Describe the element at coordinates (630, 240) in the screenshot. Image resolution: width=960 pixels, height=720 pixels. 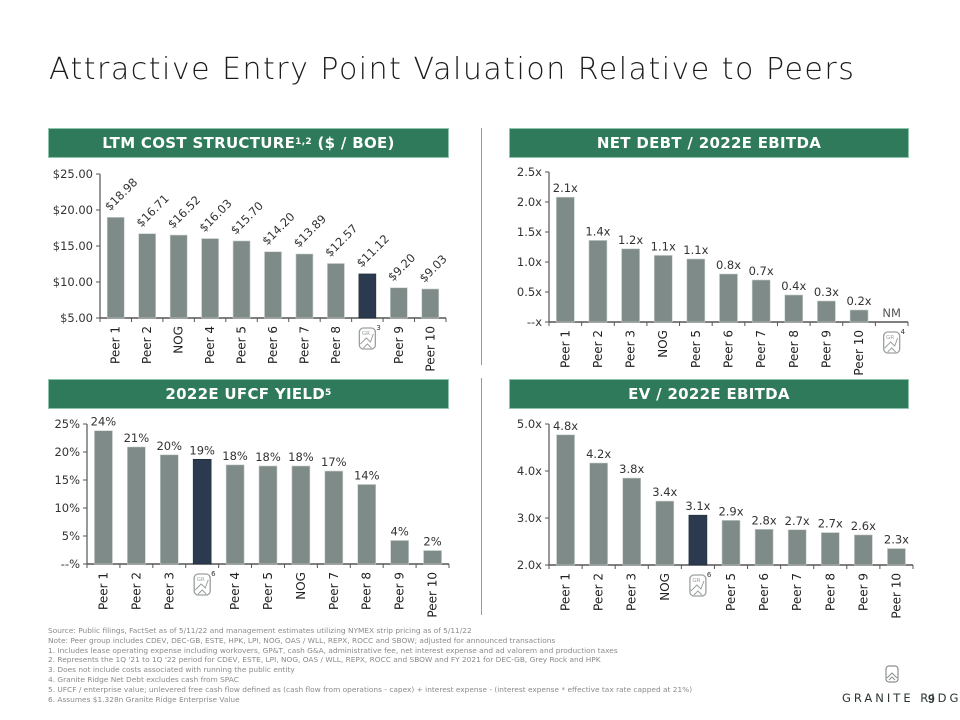
I see `data-label: 1.2x` at that location.